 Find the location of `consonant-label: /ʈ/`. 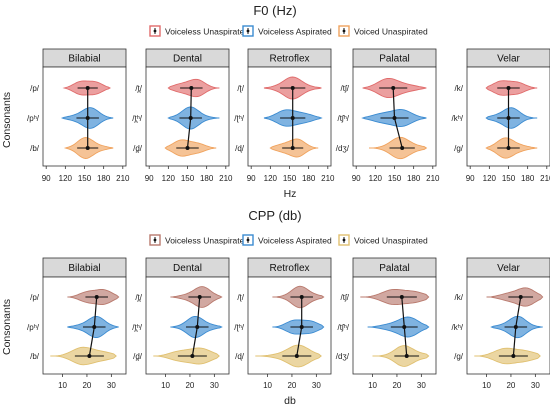

consonant-label: /ʈ/ is located at coordinates (240, 297).